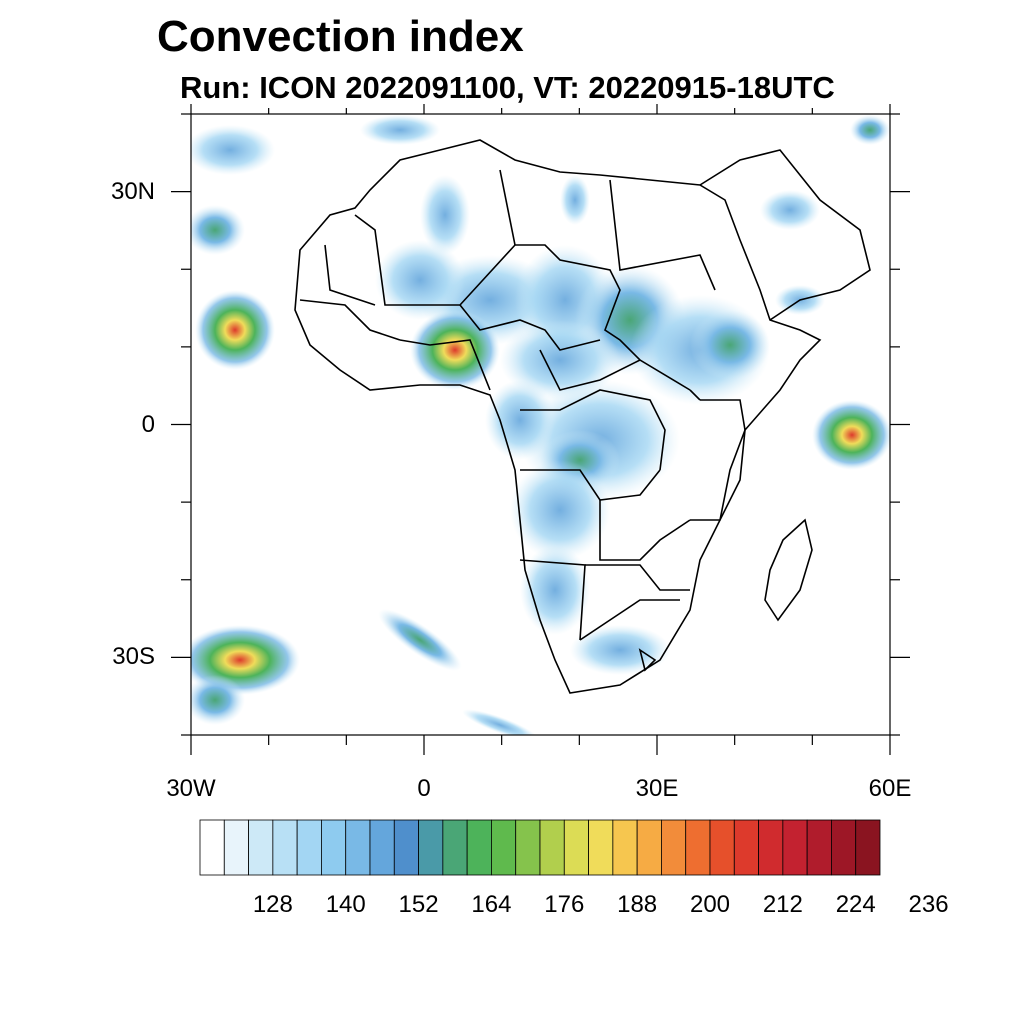  What do you see at coordinates (507, 87) in the screenshot?
I see `map-subtitle: Run: ICON 2022091100, VT: 20220915-18UTC` at bounding box center [507, 87].